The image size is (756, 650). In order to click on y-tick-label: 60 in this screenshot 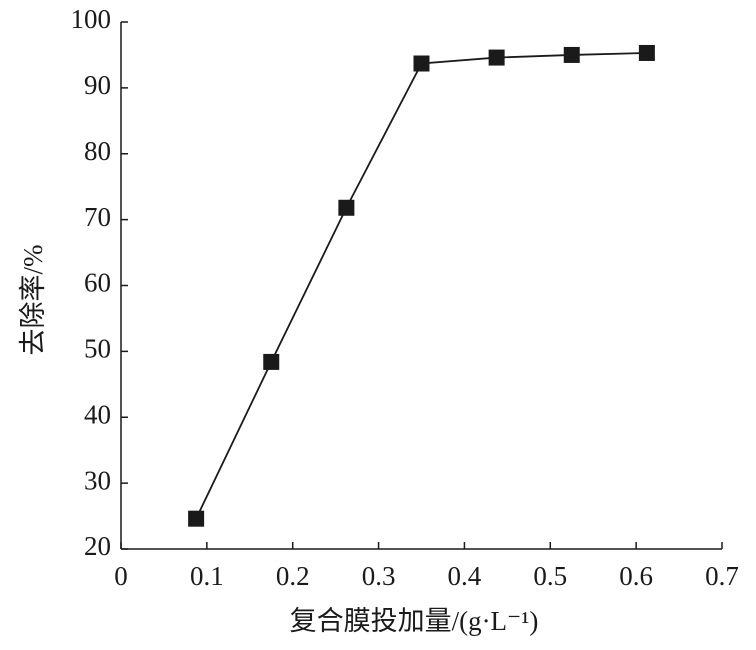, I will do `click(97, 283)`.